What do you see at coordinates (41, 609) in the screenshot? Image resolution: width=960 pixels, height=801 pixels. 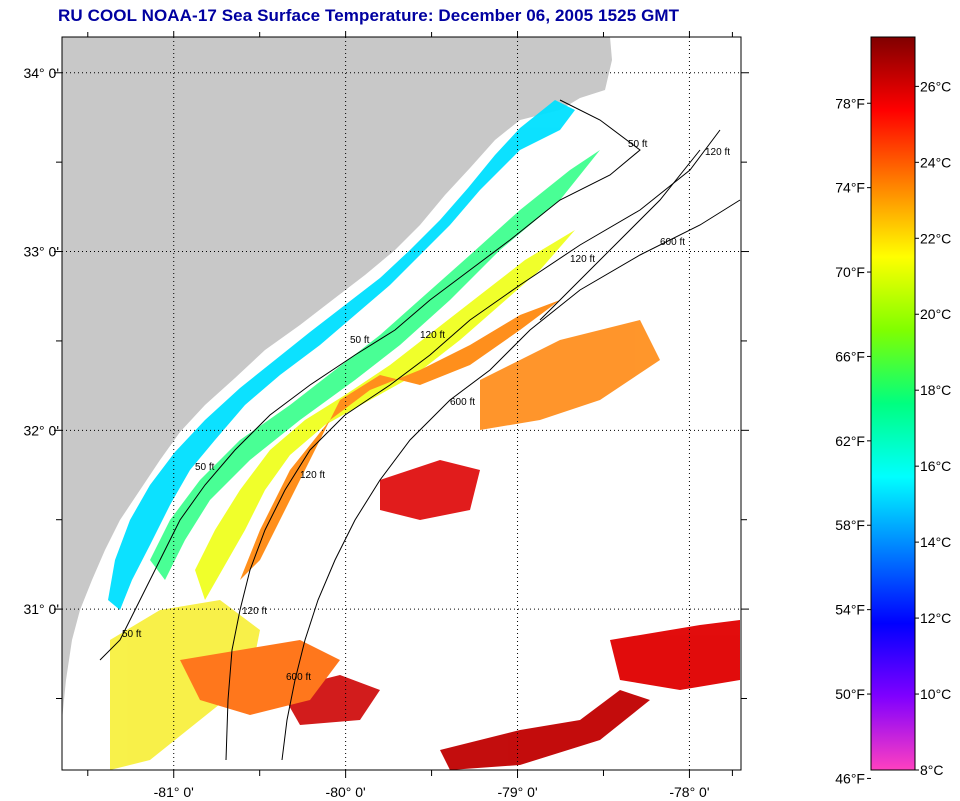 I see `lat-tick-label: 31° 0'` at bounding box center [41, 609].